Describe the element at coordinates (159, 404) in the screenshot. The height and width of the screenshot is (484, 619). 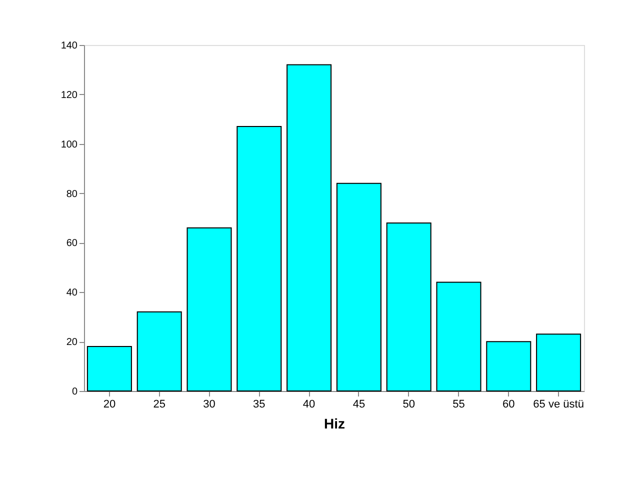
I see `x-tick-label: 25` at that location.